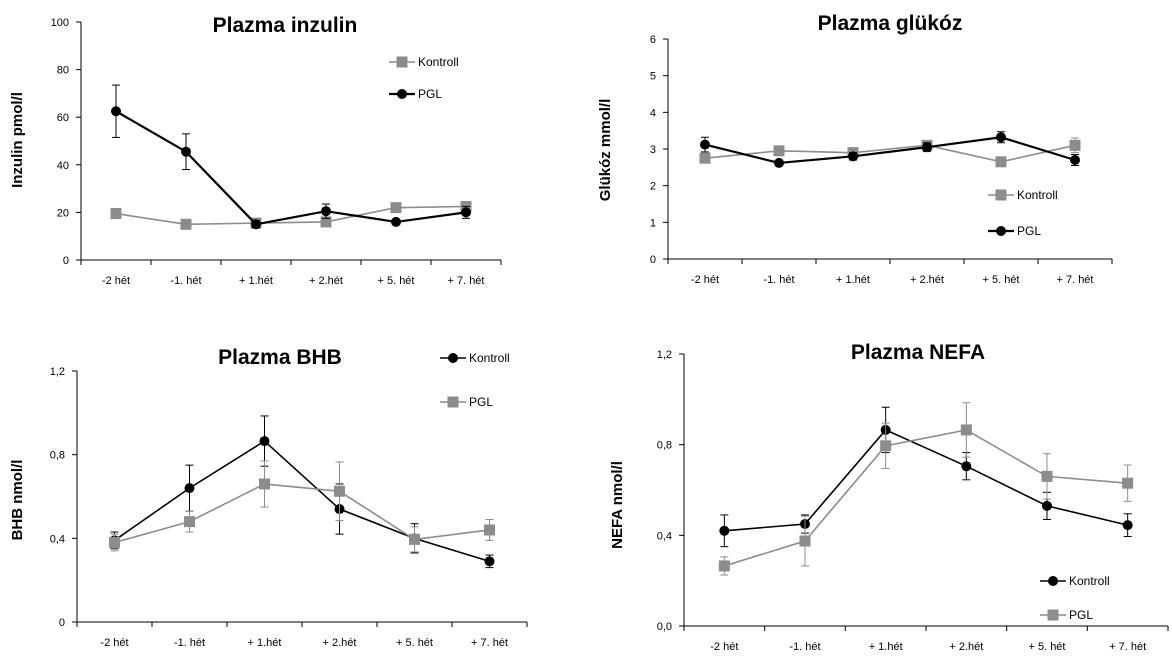  Describe the element at coordinates (890, 23) in the screenshot. I see `chart-title: Plazma glükóz` at that location.